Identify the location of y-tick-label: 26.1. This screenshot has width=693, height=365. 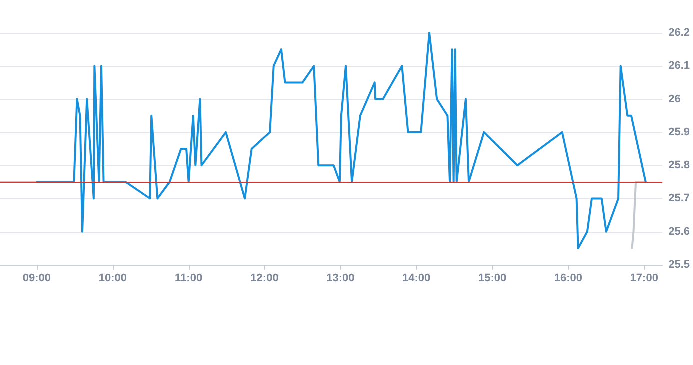
(679, 66).